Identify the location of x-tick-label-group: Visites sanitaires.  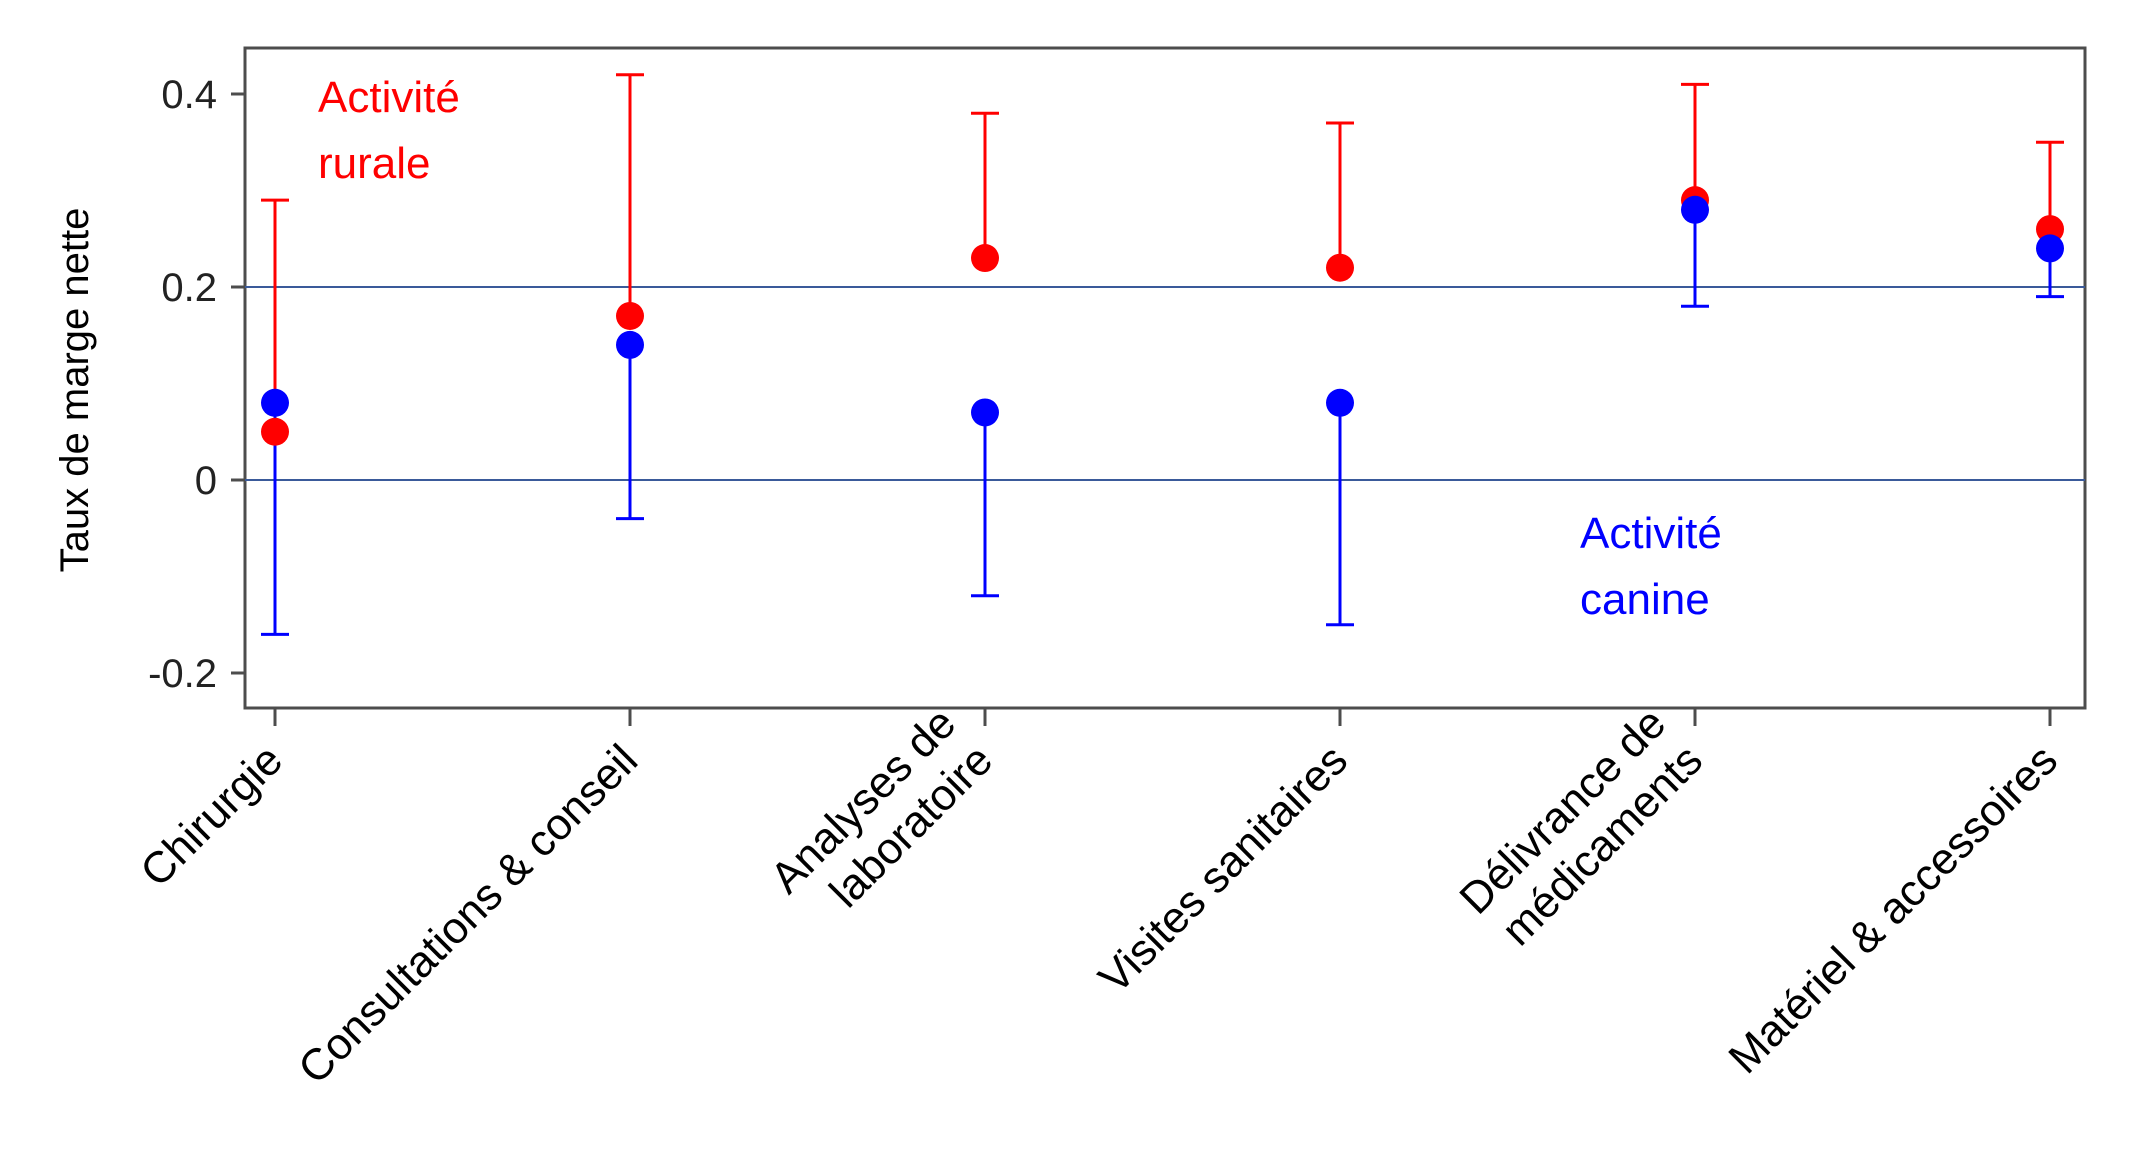
(1224, 869).